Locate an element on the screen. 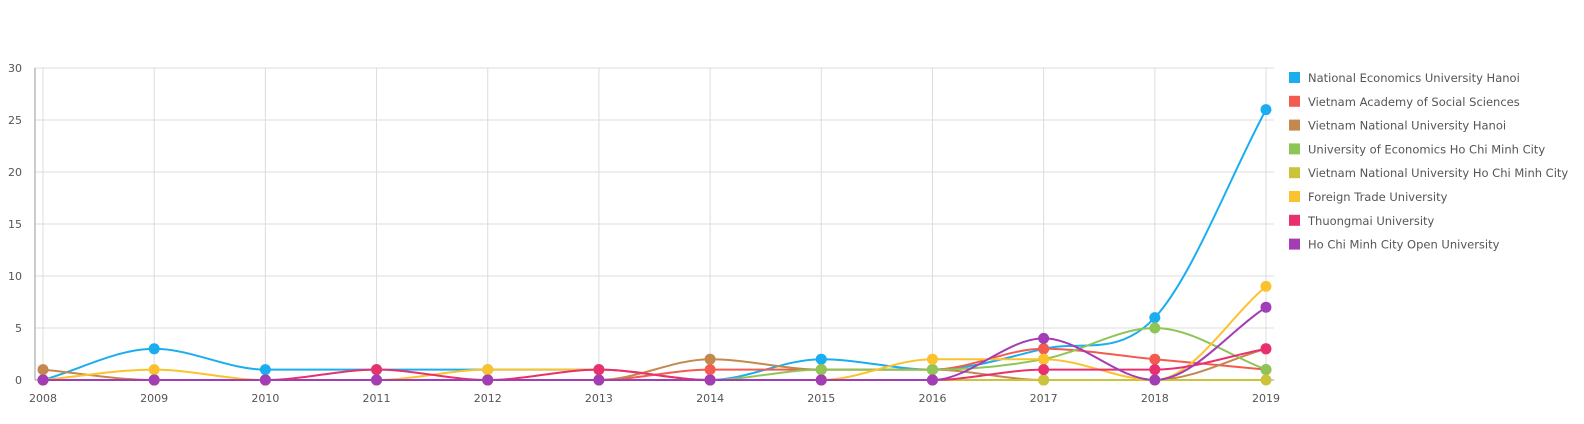  x-tick-label: 2016 is located at coordinates (932, 398).